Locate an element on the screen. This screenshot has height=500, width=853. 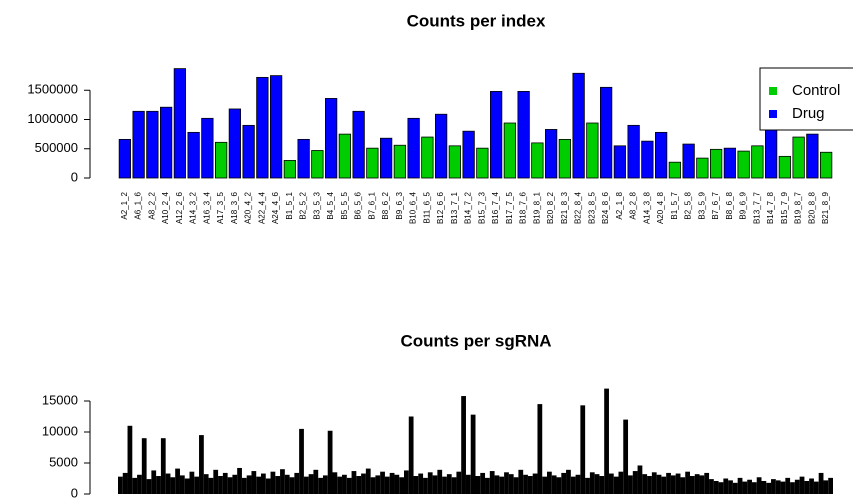
x-tick-label: B21_8_9 is located at coordinates (825, 207).